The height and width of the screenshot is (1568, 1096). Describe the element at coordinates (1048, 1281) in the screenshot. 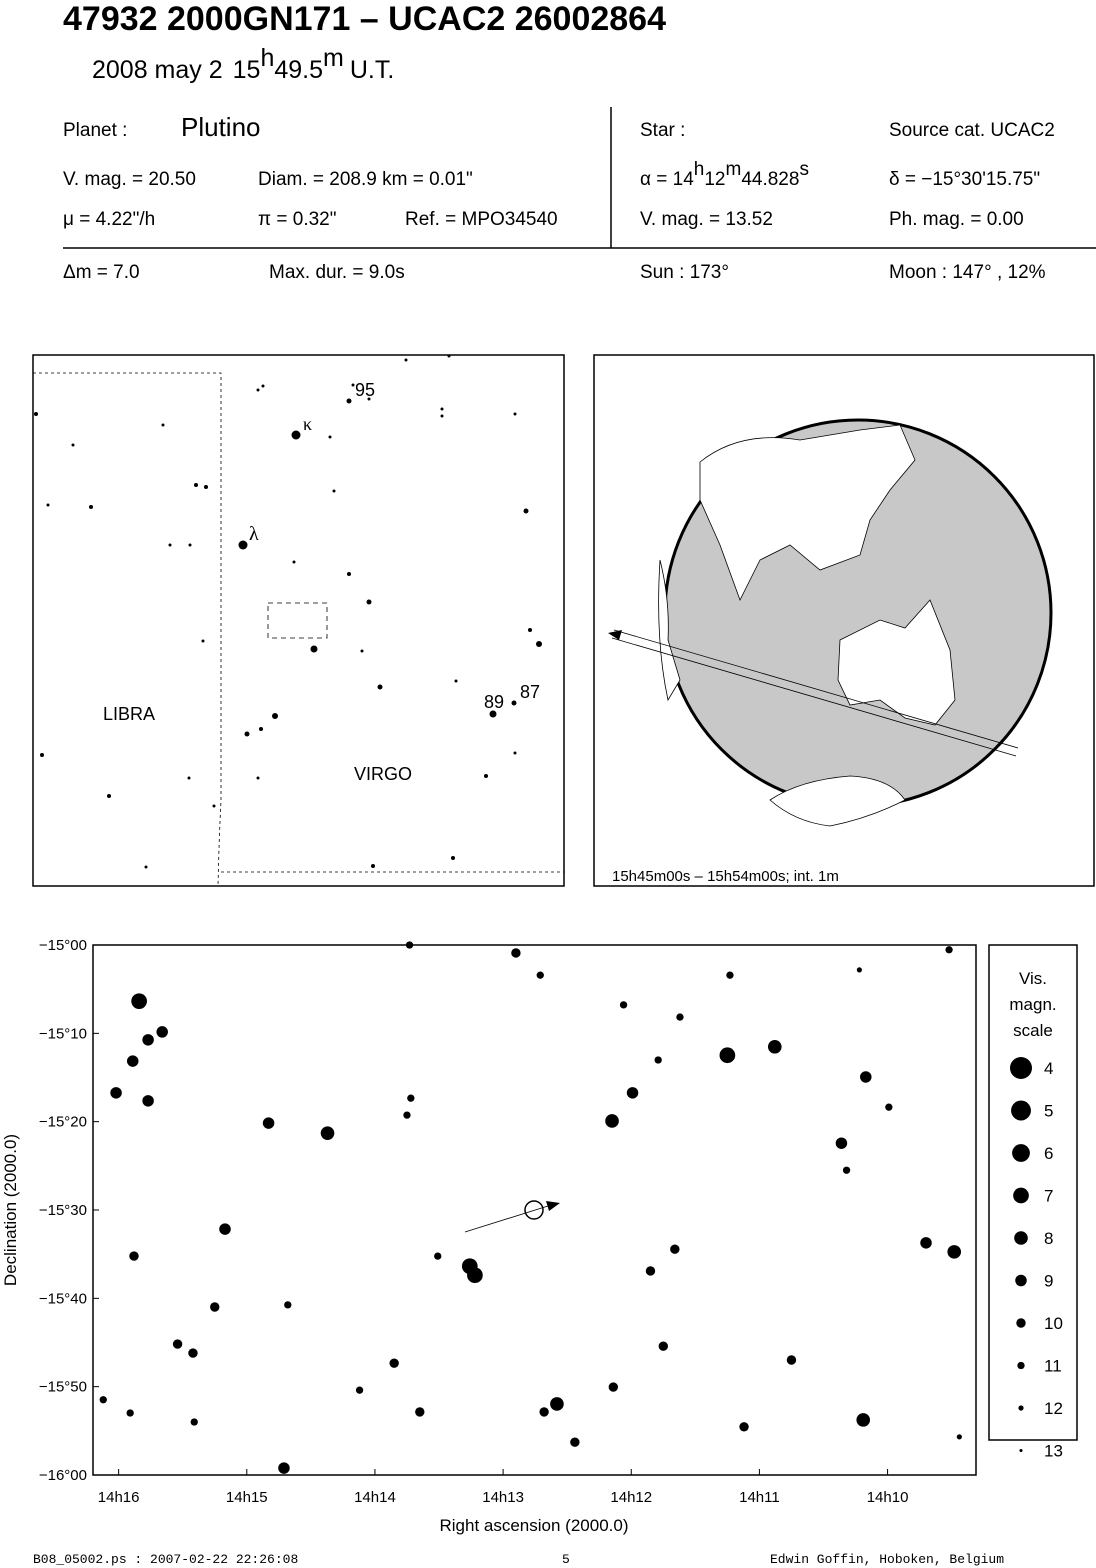

I see `legend-label: 9` at that location.